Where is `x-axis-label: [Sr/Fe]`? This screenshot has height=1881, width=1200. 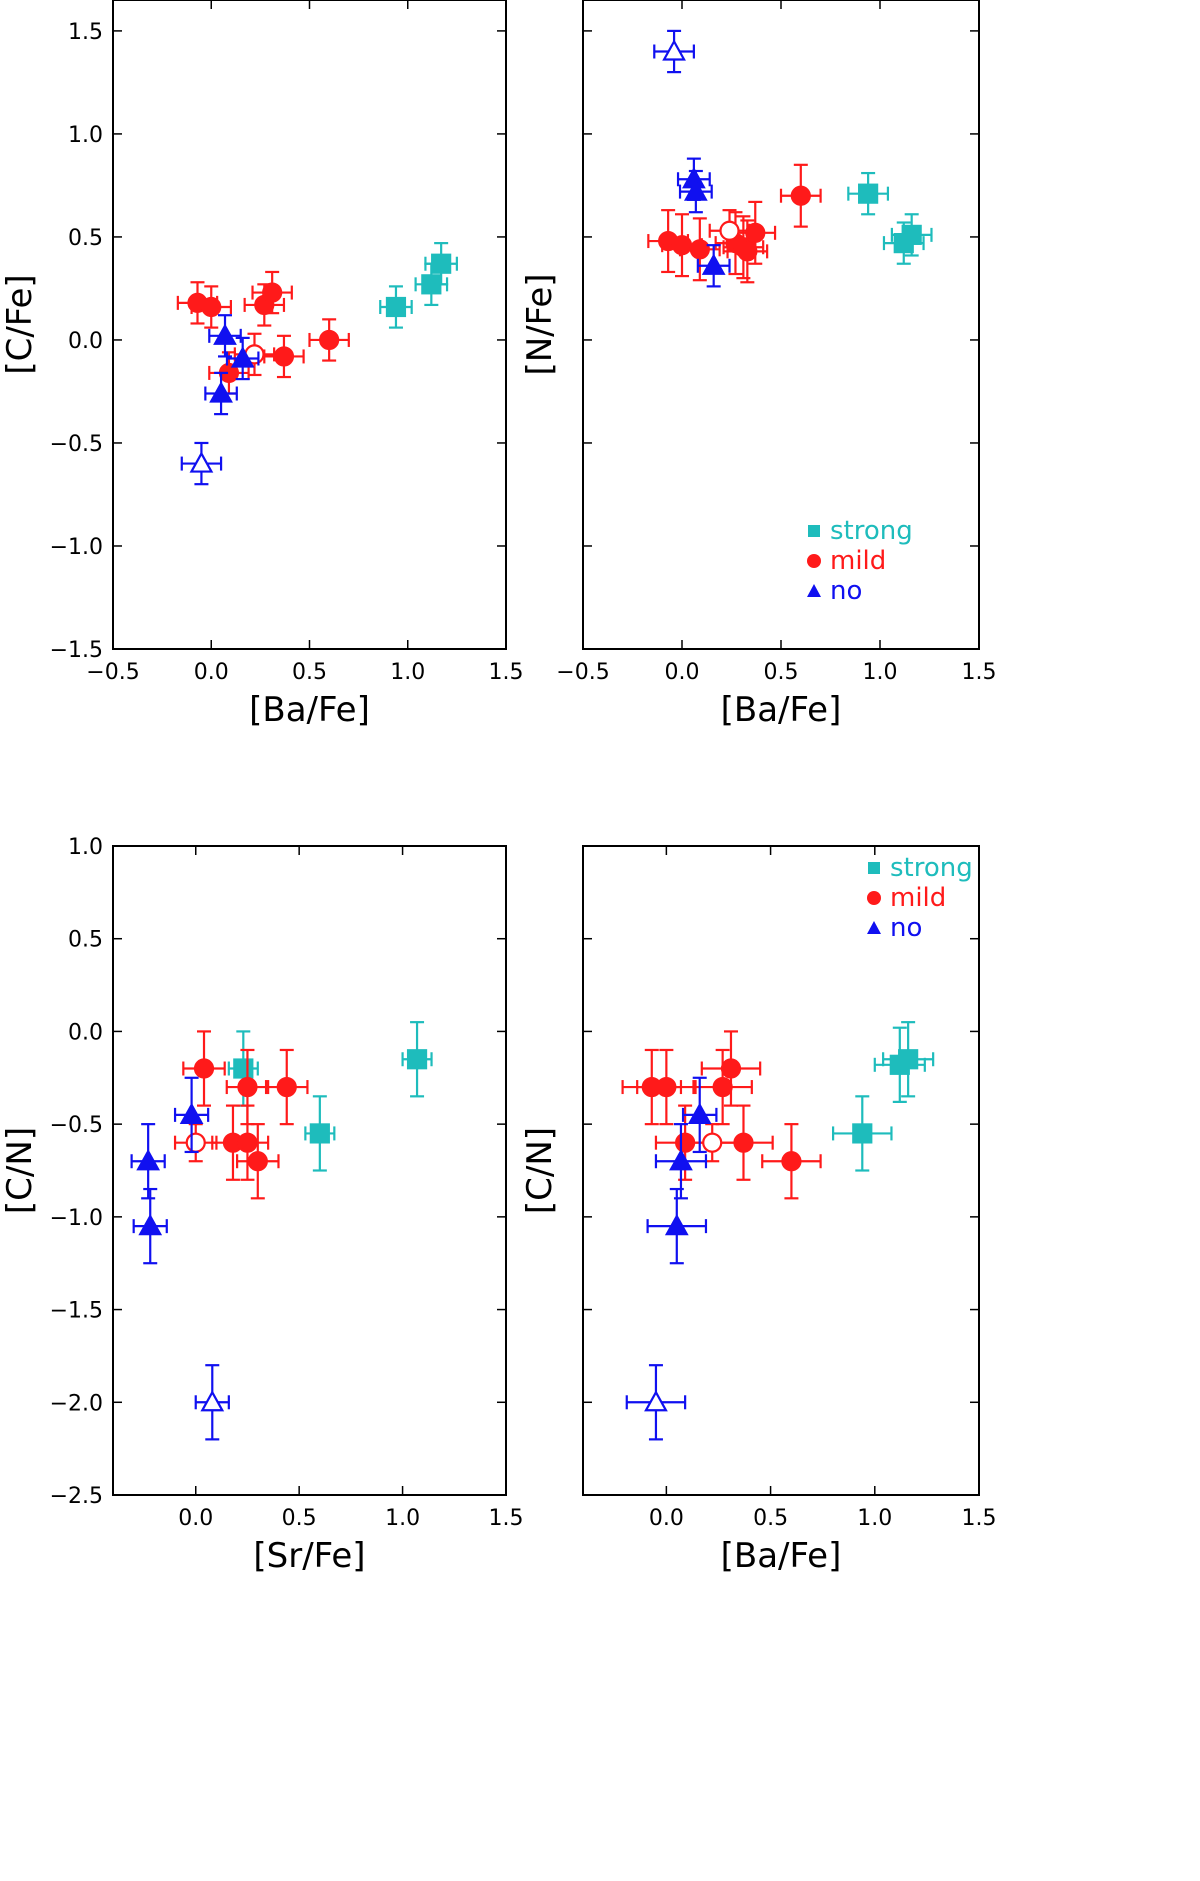 x-axis-label: [Sr/Fe] is located at coordinates (309, 1556).